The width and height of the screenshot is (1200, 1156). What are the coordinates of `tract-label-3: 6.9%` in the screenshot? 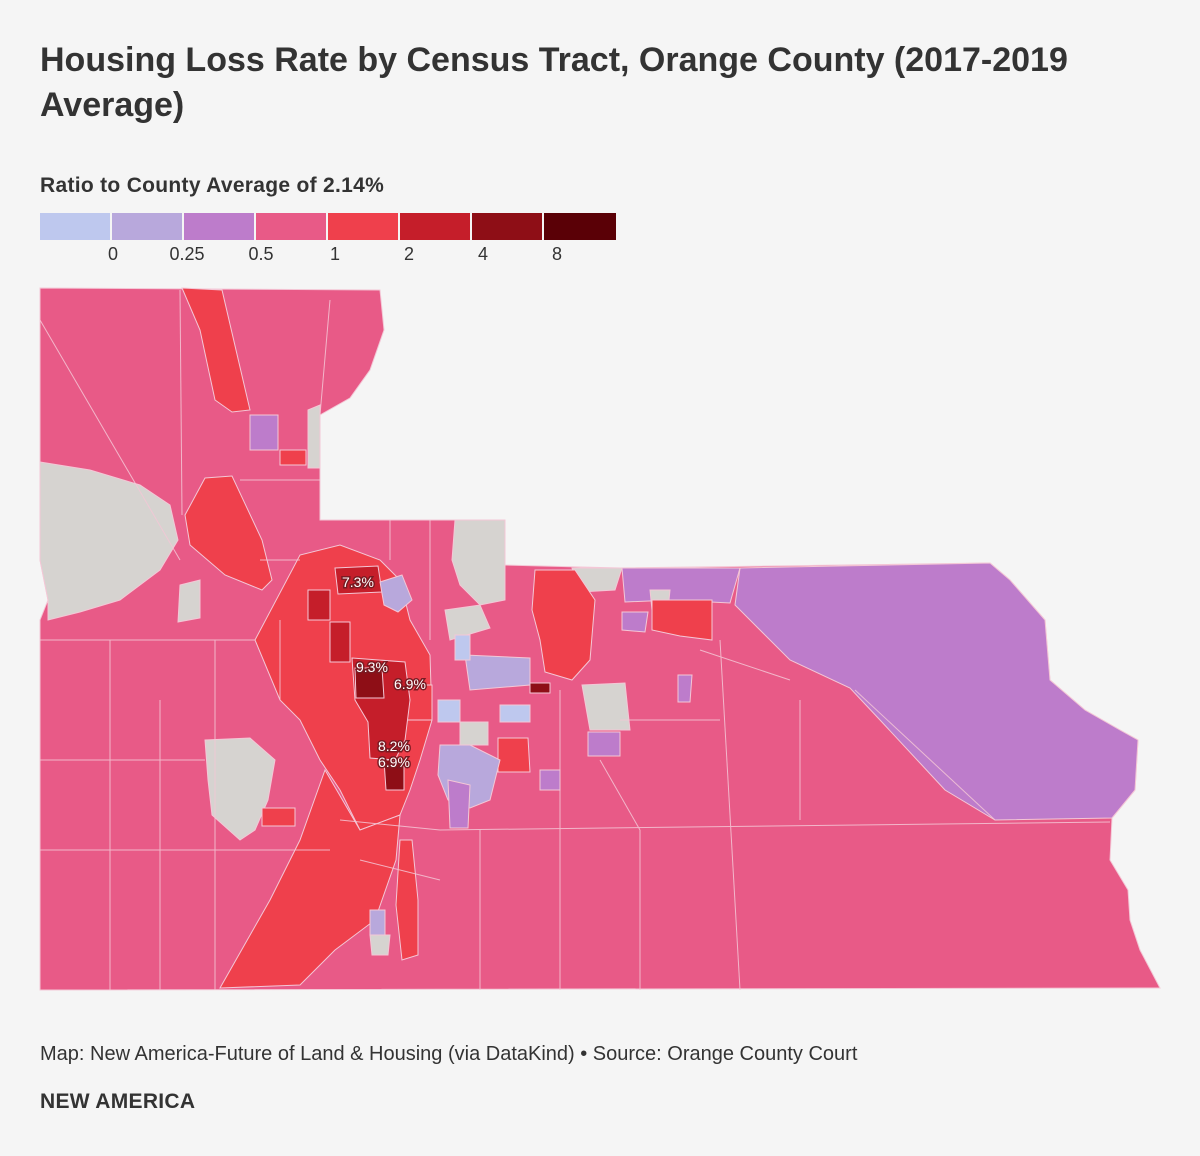 It's located at (410, 684).